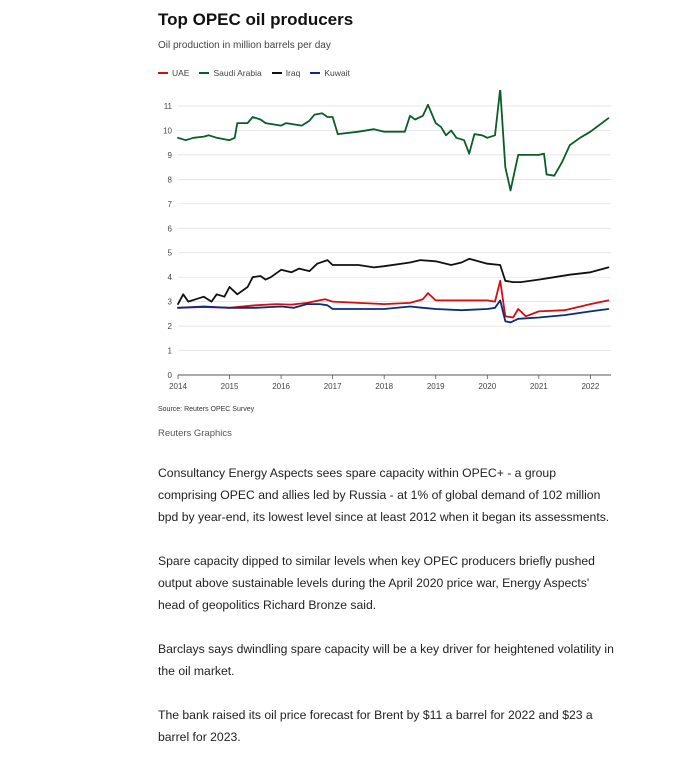  Describe the element at coordinates (170, 302) in the screenshot. I see `y-tick-label: 3` at that location.